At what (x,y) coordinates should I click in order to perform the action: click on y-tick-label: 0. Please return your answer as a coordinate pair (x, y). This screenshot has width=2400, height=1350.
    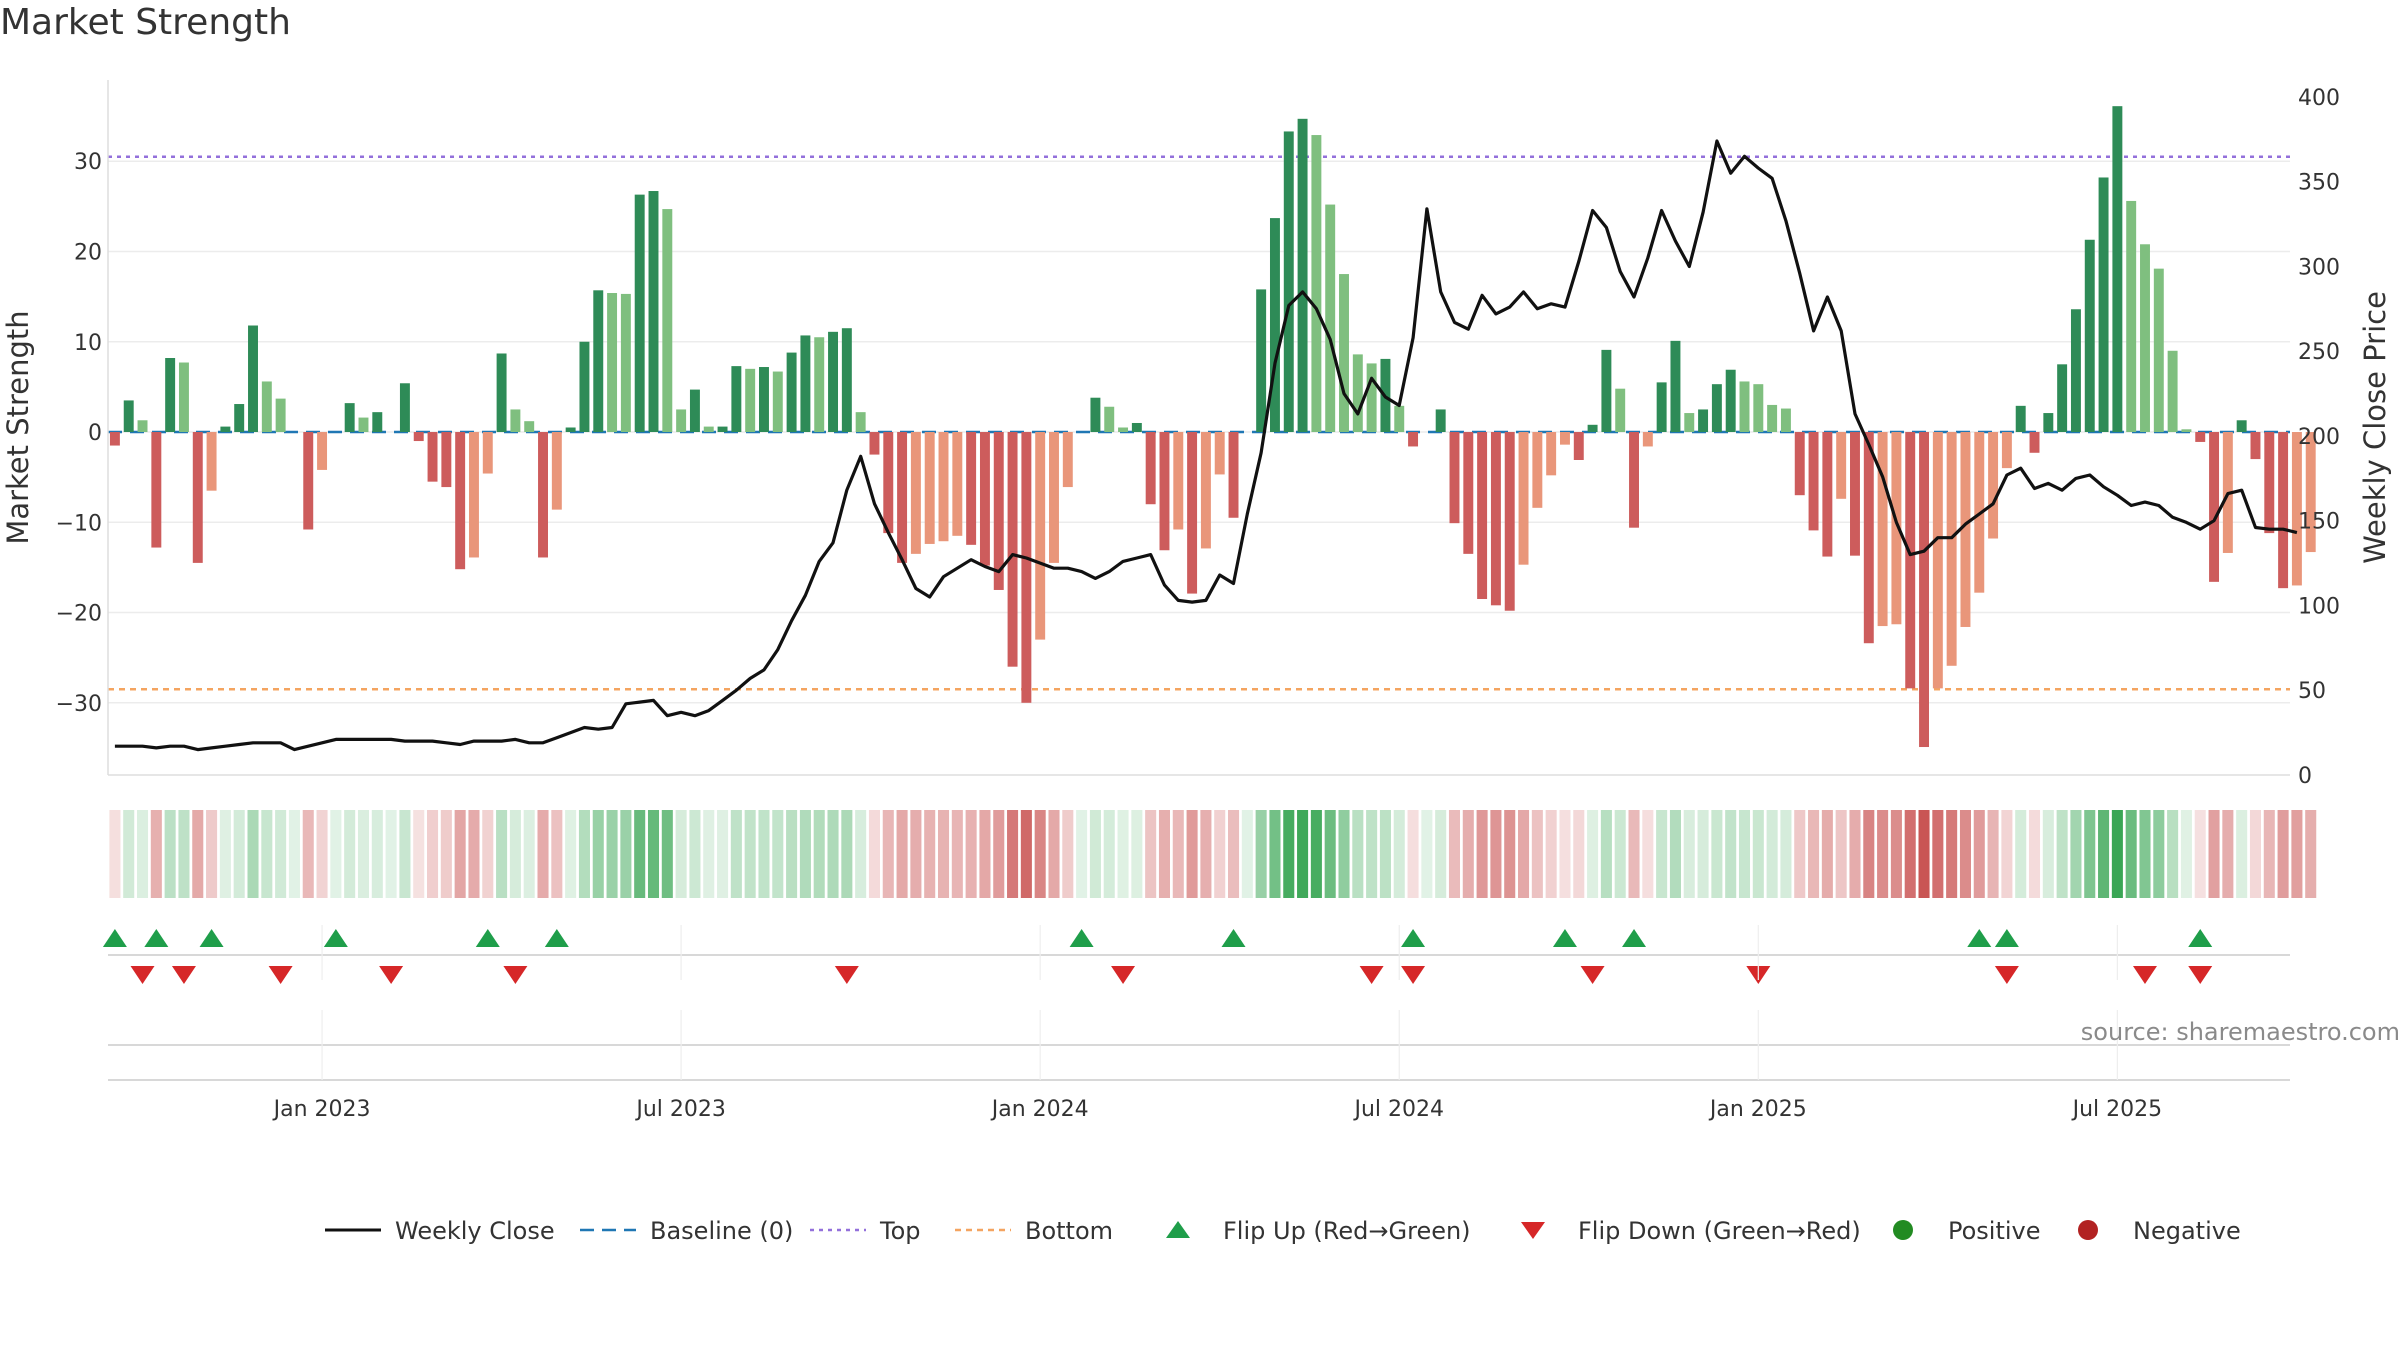
    Looking at the image, I should click on (95, 433).